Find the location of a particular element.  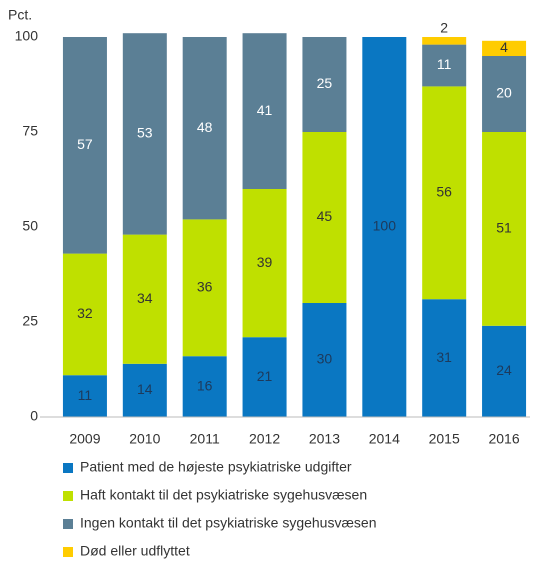

y-tick-label: 75 is located at coordinates (30, 131).